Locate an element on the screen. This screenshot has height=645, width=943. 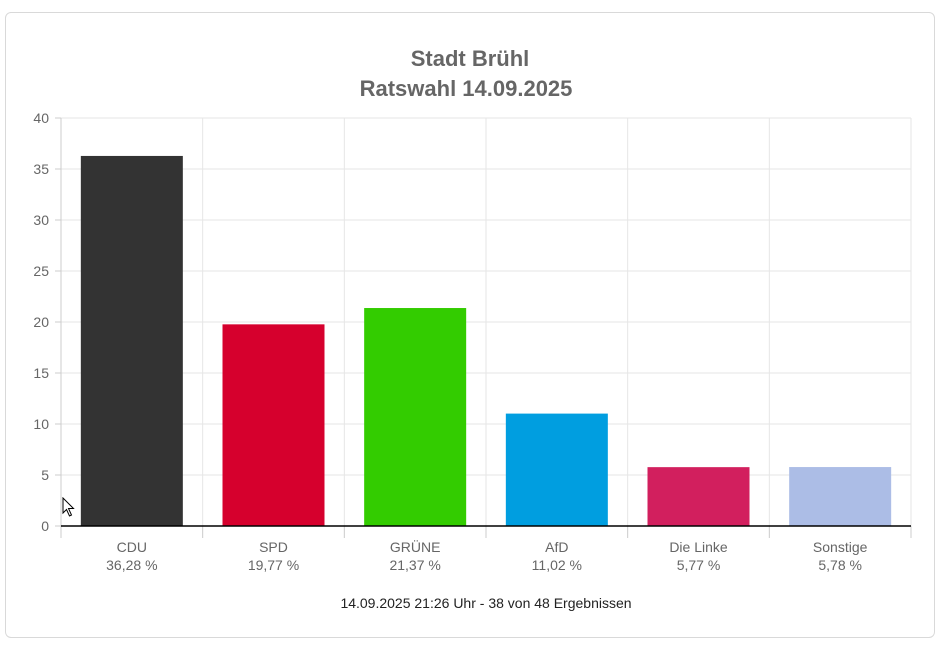
mouse-pointer-icon is located at coordinates (68, 507).